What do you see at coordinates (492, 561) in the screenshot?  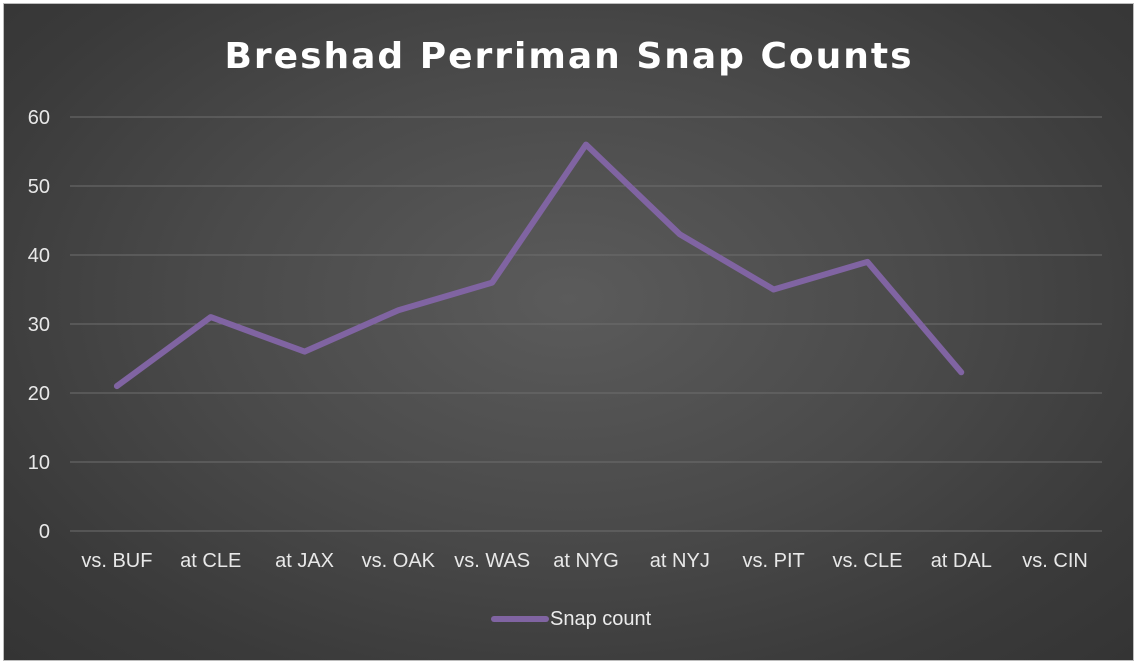 I see `x-tick-label: vs. WAS` at bounding box center [492, 561].